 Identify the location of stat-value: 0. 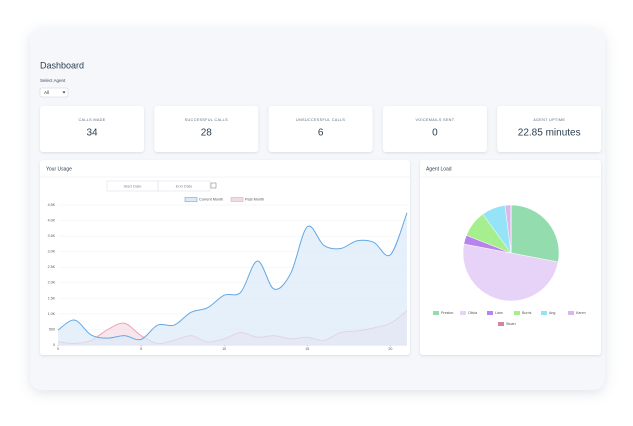
(435, 133).